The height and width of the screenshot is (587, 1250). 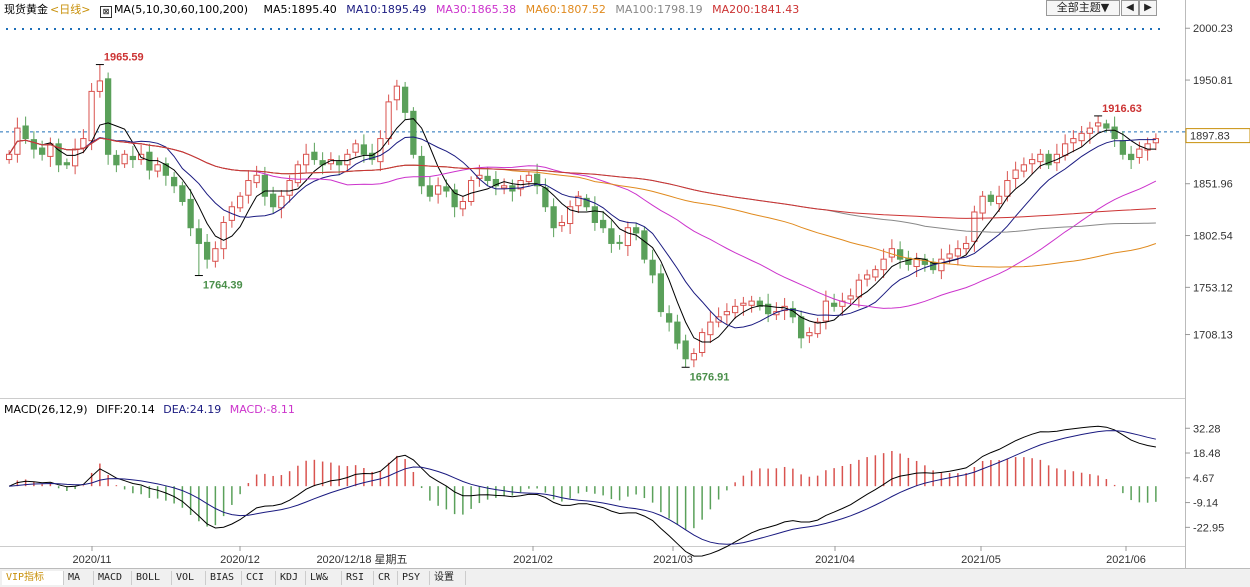 I want to click on indicator-tab: VIP指标, so click(x=33, y=578).